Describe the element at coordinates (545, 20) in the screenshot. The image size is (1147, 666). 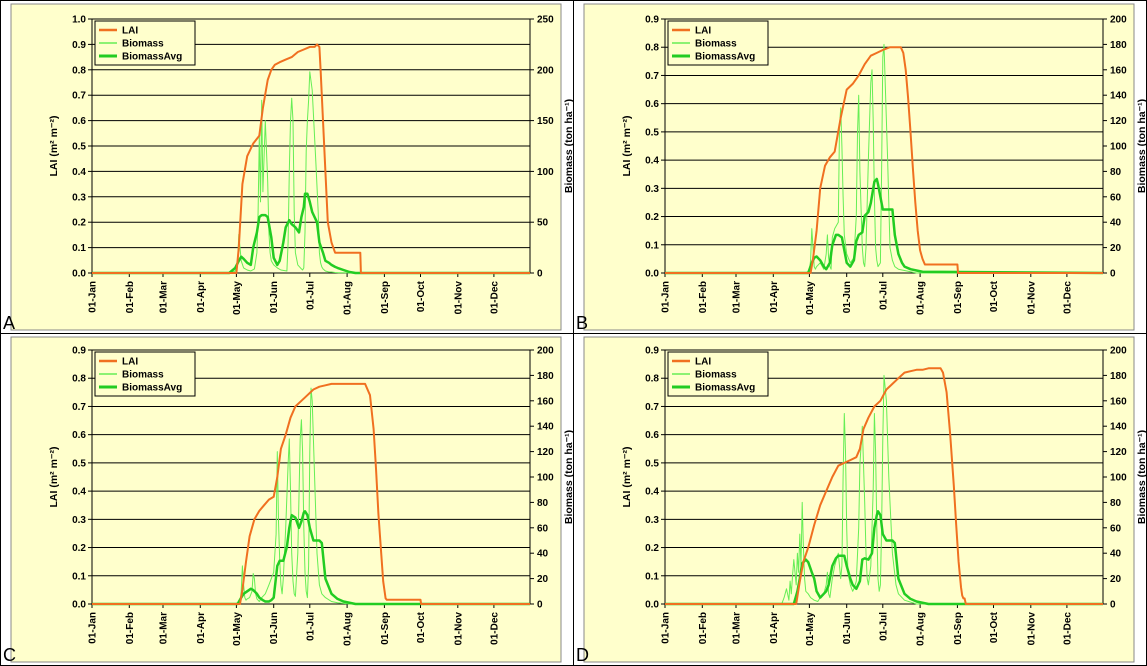
I see `y2-tick-label: 250` at that location.